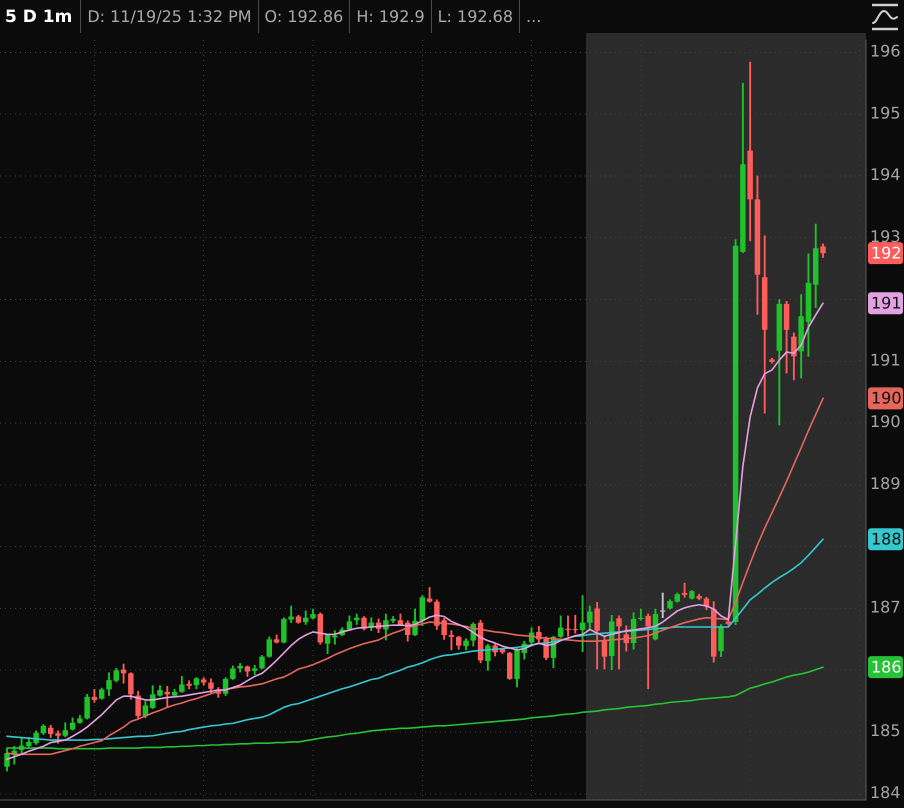  Describe the element at coordinates (885, 730) in the screenshot. I see `y-tick-label: 185` at that location.